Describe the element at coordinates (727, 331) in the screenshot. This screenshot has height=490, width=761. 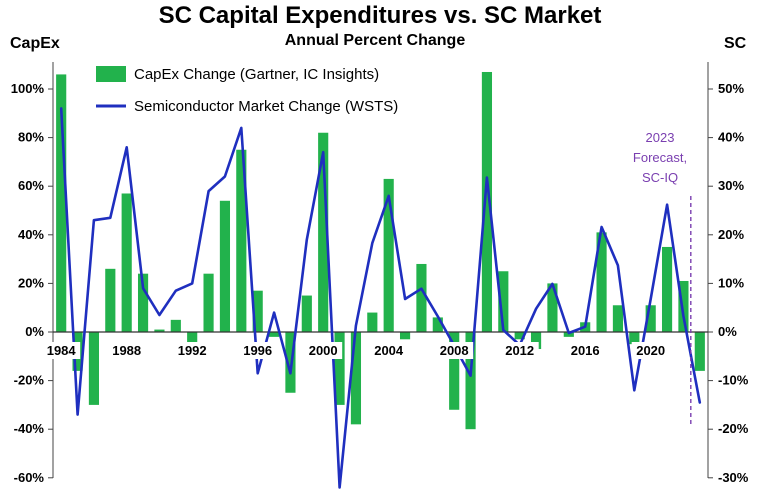
I see `right-tick-label: 0%` at that location.